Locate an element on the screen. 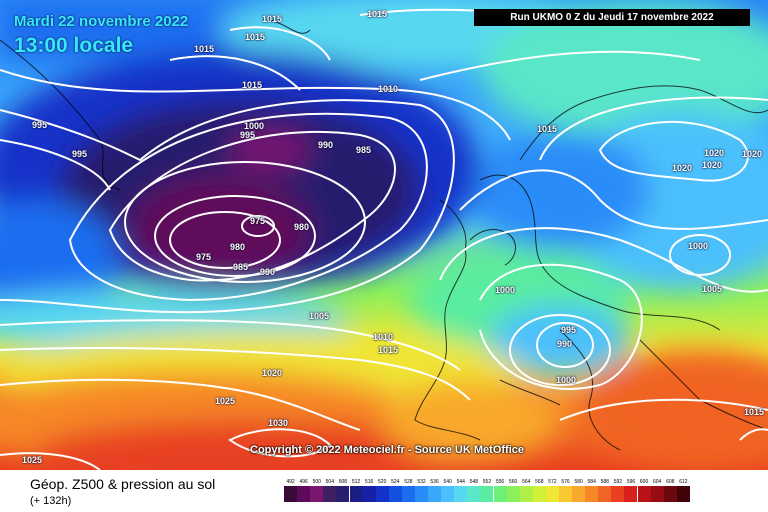 The width and height of the screenshot is (768, 512). legend-entry: 512 is located at coordinates (356, 493).